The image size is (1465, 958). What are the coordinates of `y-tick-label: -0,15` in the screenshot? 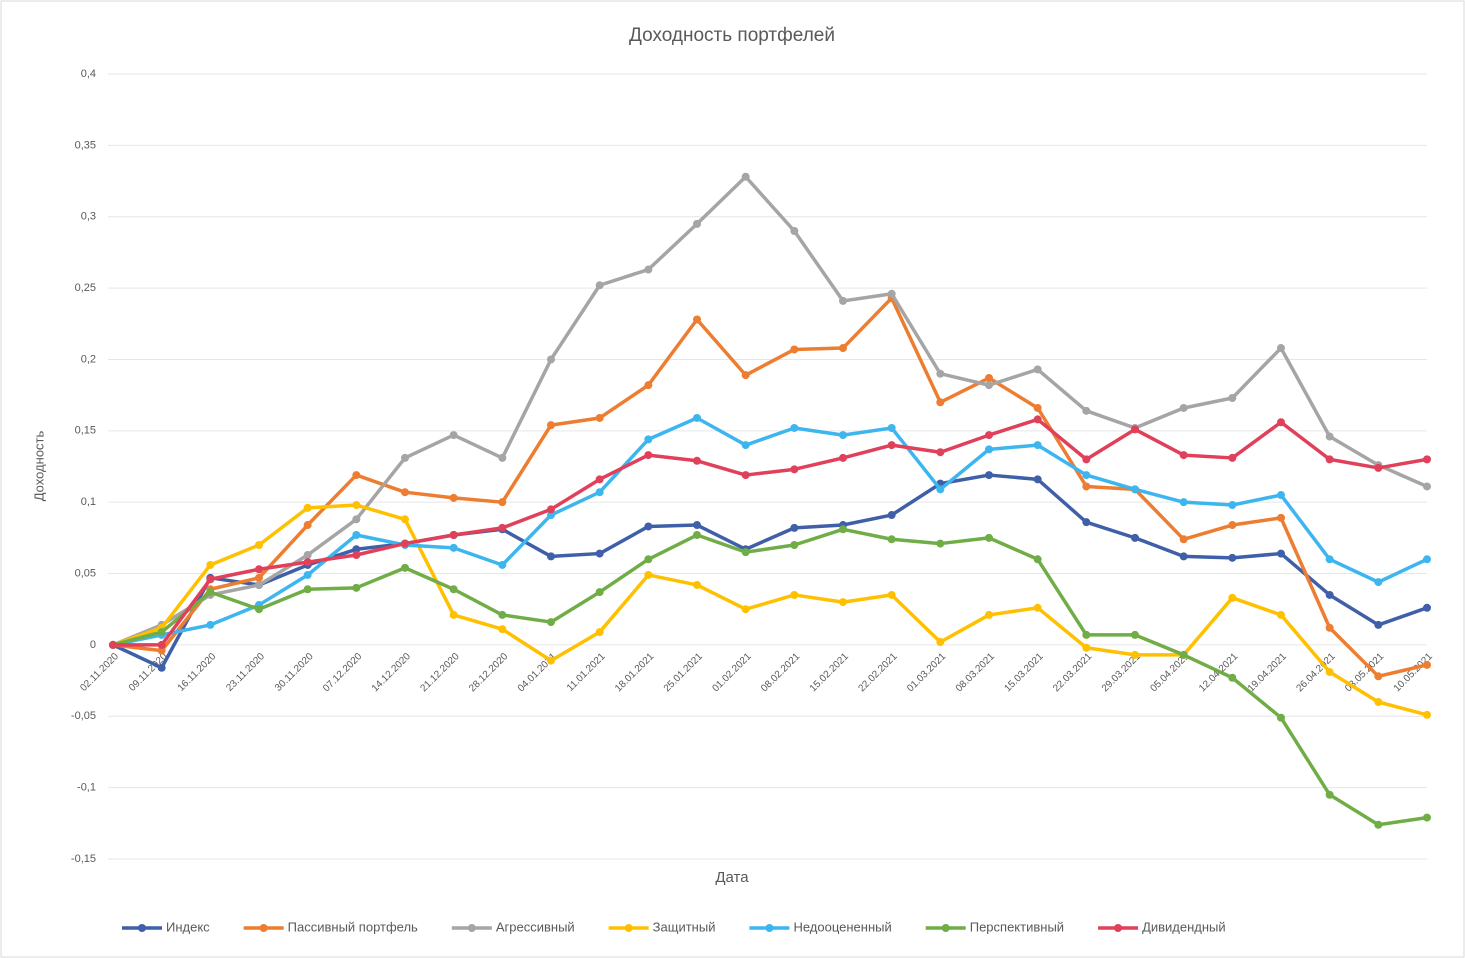 It's located at (83, 859).